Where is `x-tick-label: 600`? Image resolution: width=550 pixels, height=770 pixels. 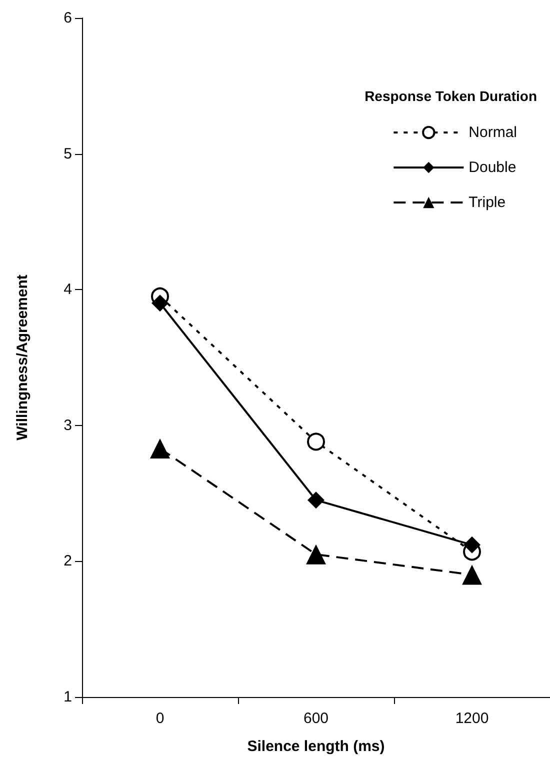 x-tick-label: 600 is located at coordinates (316, 718).